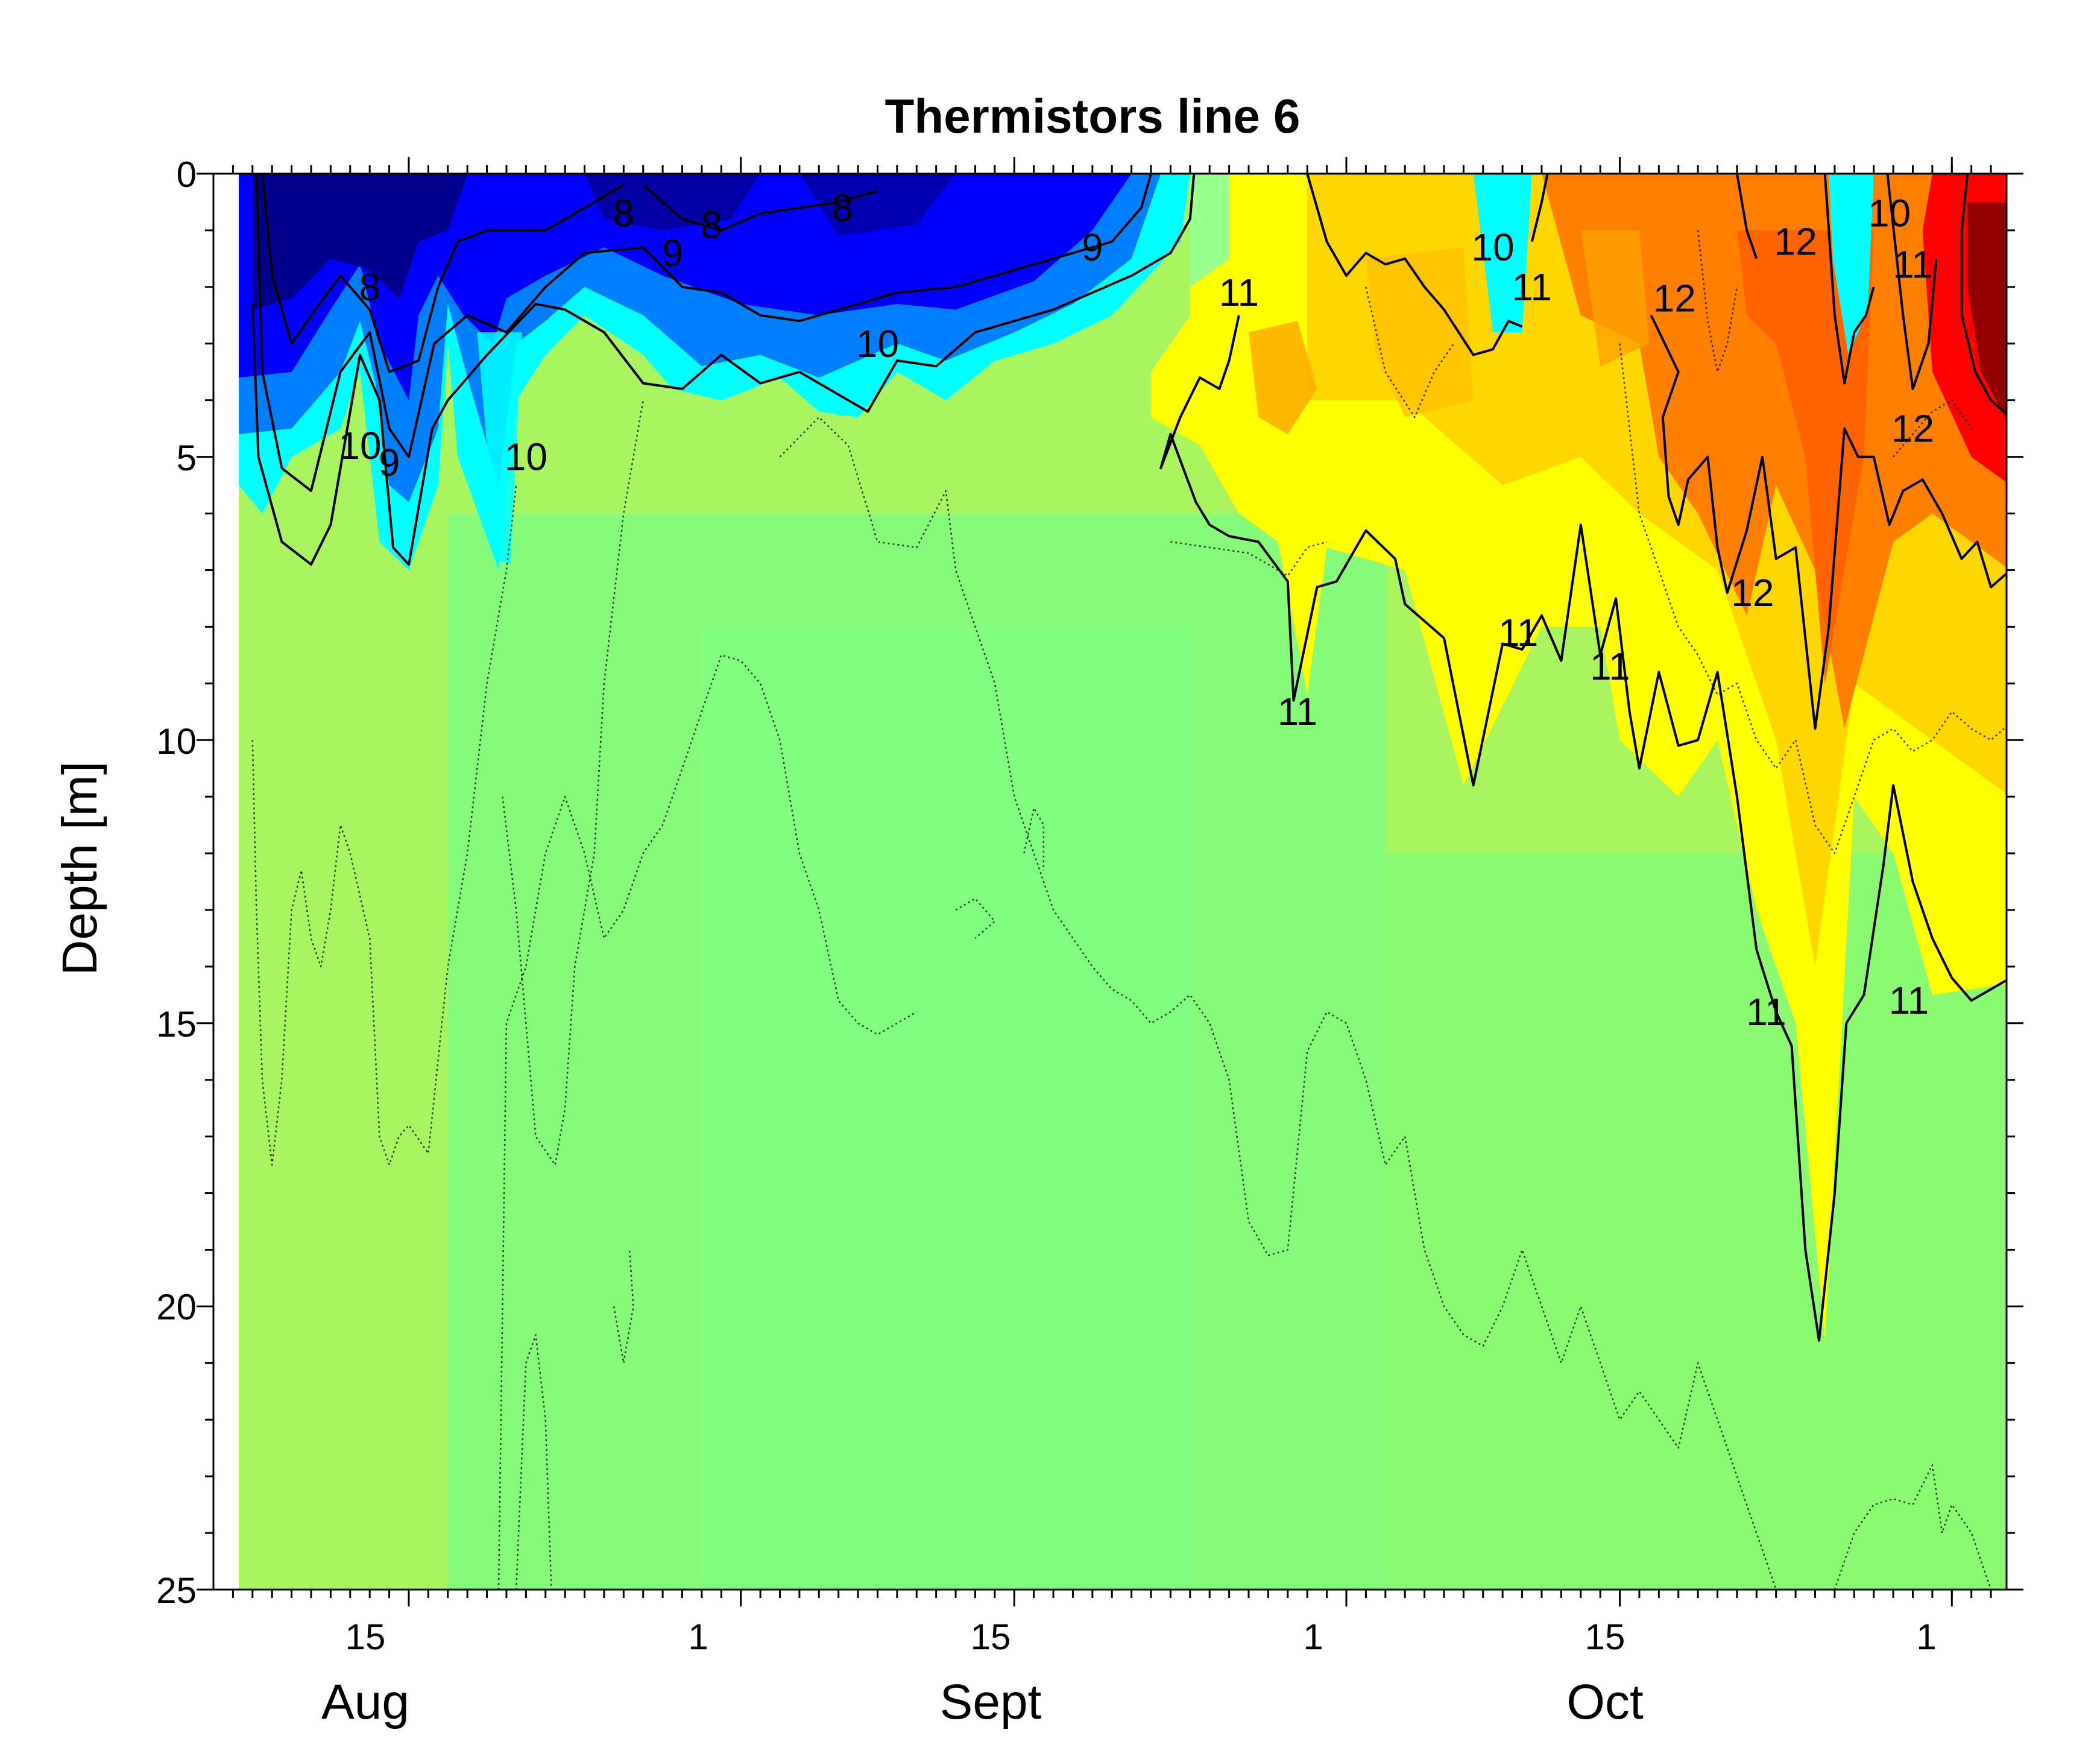 Image resolution: width=2100 pixels, height=1750 pixels. What do you see at coordinates (1605, 1702) in the screenshot?
I see `month-label-oct: Oct` at bounding box center [1605, 1702].